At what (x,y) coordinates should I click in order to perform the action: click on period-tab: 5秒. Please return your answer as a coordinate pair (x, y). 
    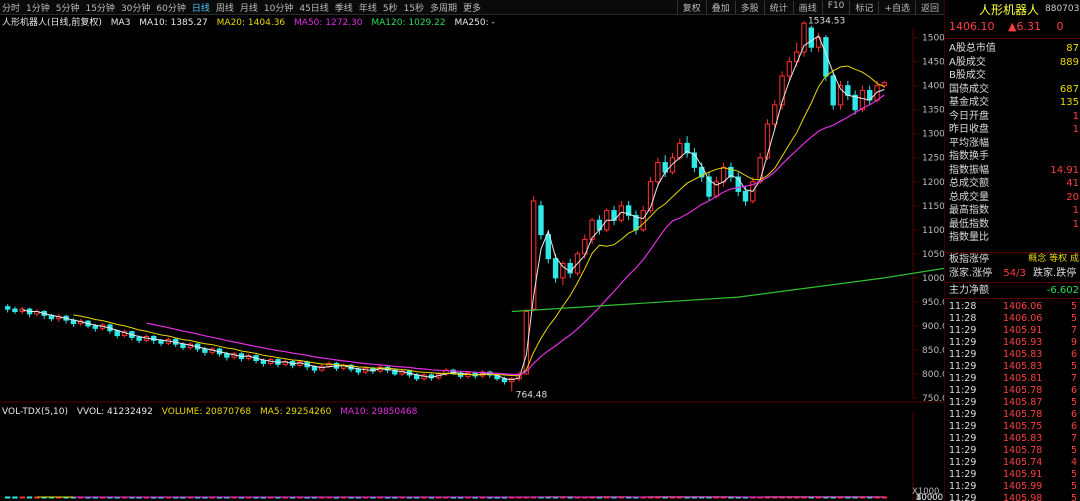
    Looking at the image, I should click on (390, 9).